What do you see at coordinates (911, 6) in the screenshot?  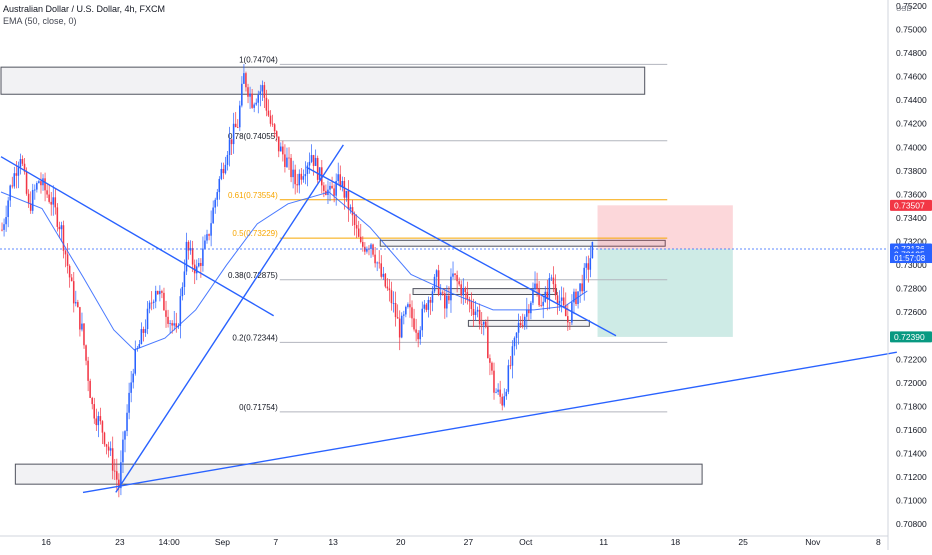 I see `price-tick-label: 0.75200` at bounding box center [911, 6].